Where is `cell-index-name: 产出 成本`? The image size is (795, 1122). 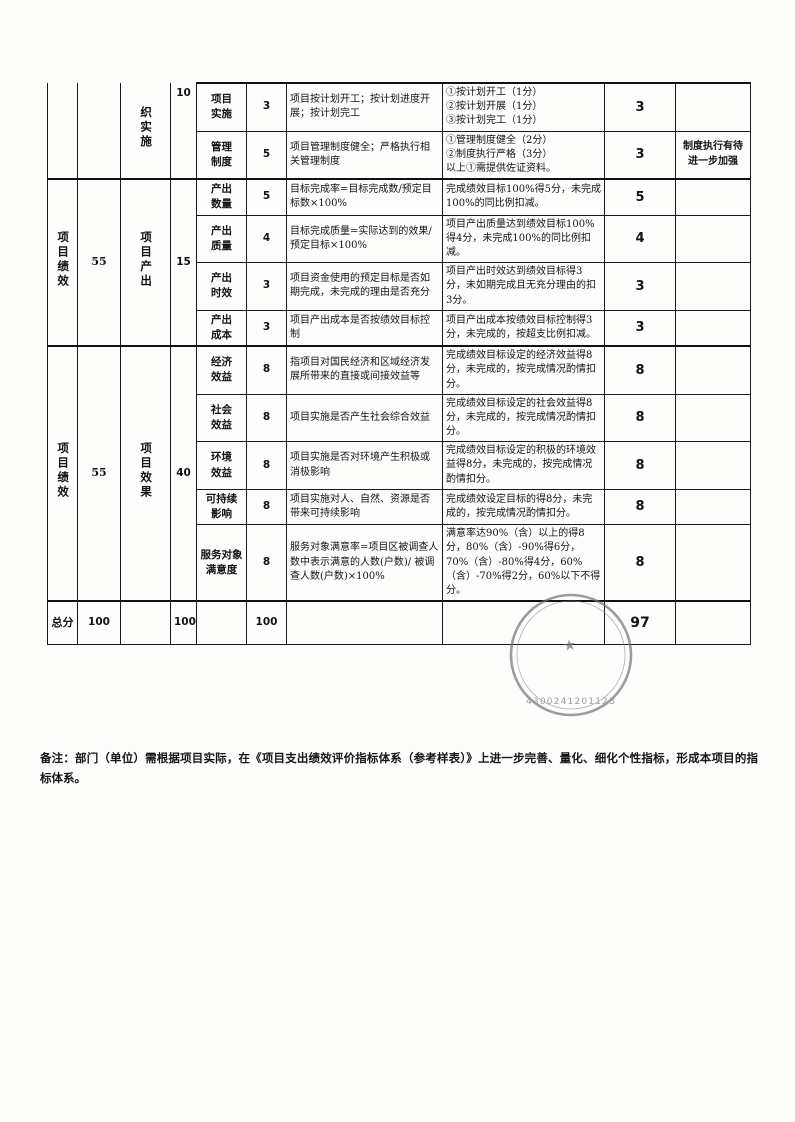
cell-index-name: 产出 成本 is located at coordinates (221, 328).